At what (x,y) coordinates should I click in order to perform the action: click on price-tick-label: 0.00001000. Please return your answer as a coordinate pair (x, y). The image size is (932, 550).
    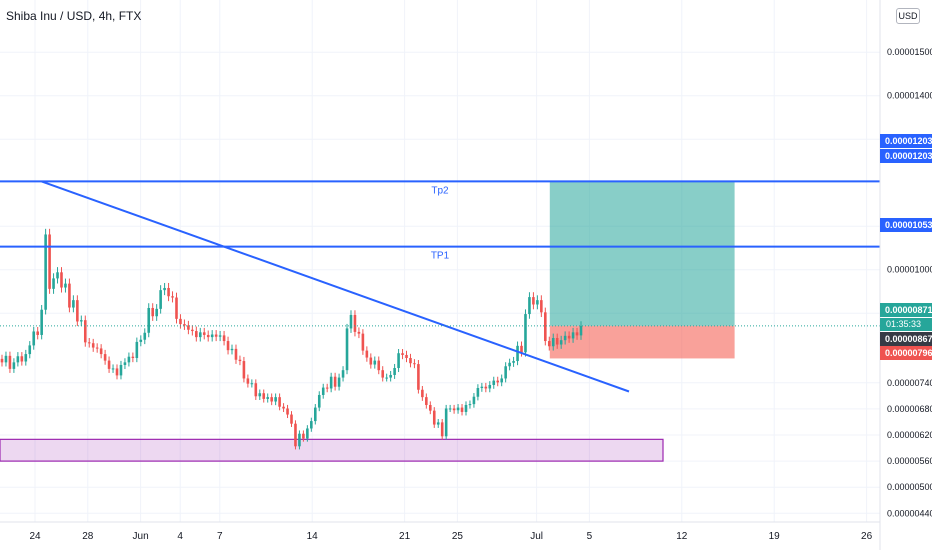
    Looking at the image, I should click on (909, 270).